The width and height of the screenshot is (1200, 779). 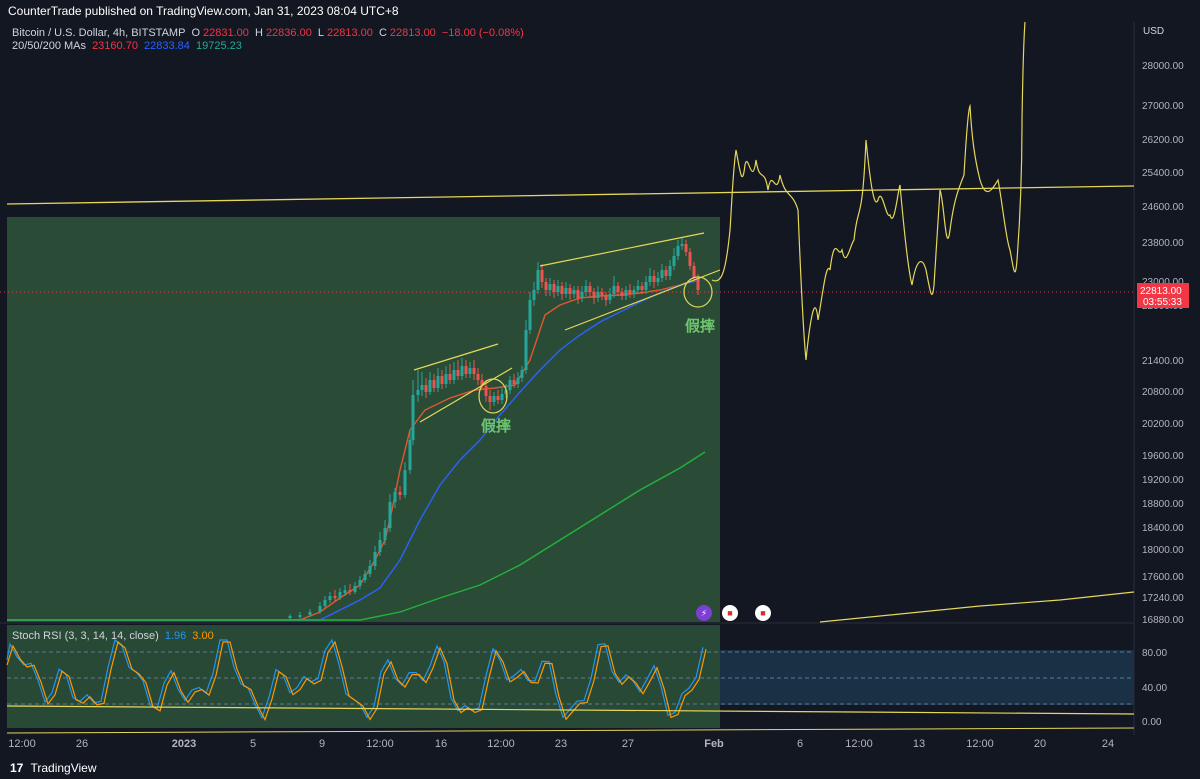 What do you see at coordinates (203, 636) in the screenshot?
I see `stoch-d-value: 3.00` at bounding box center [203, 636].